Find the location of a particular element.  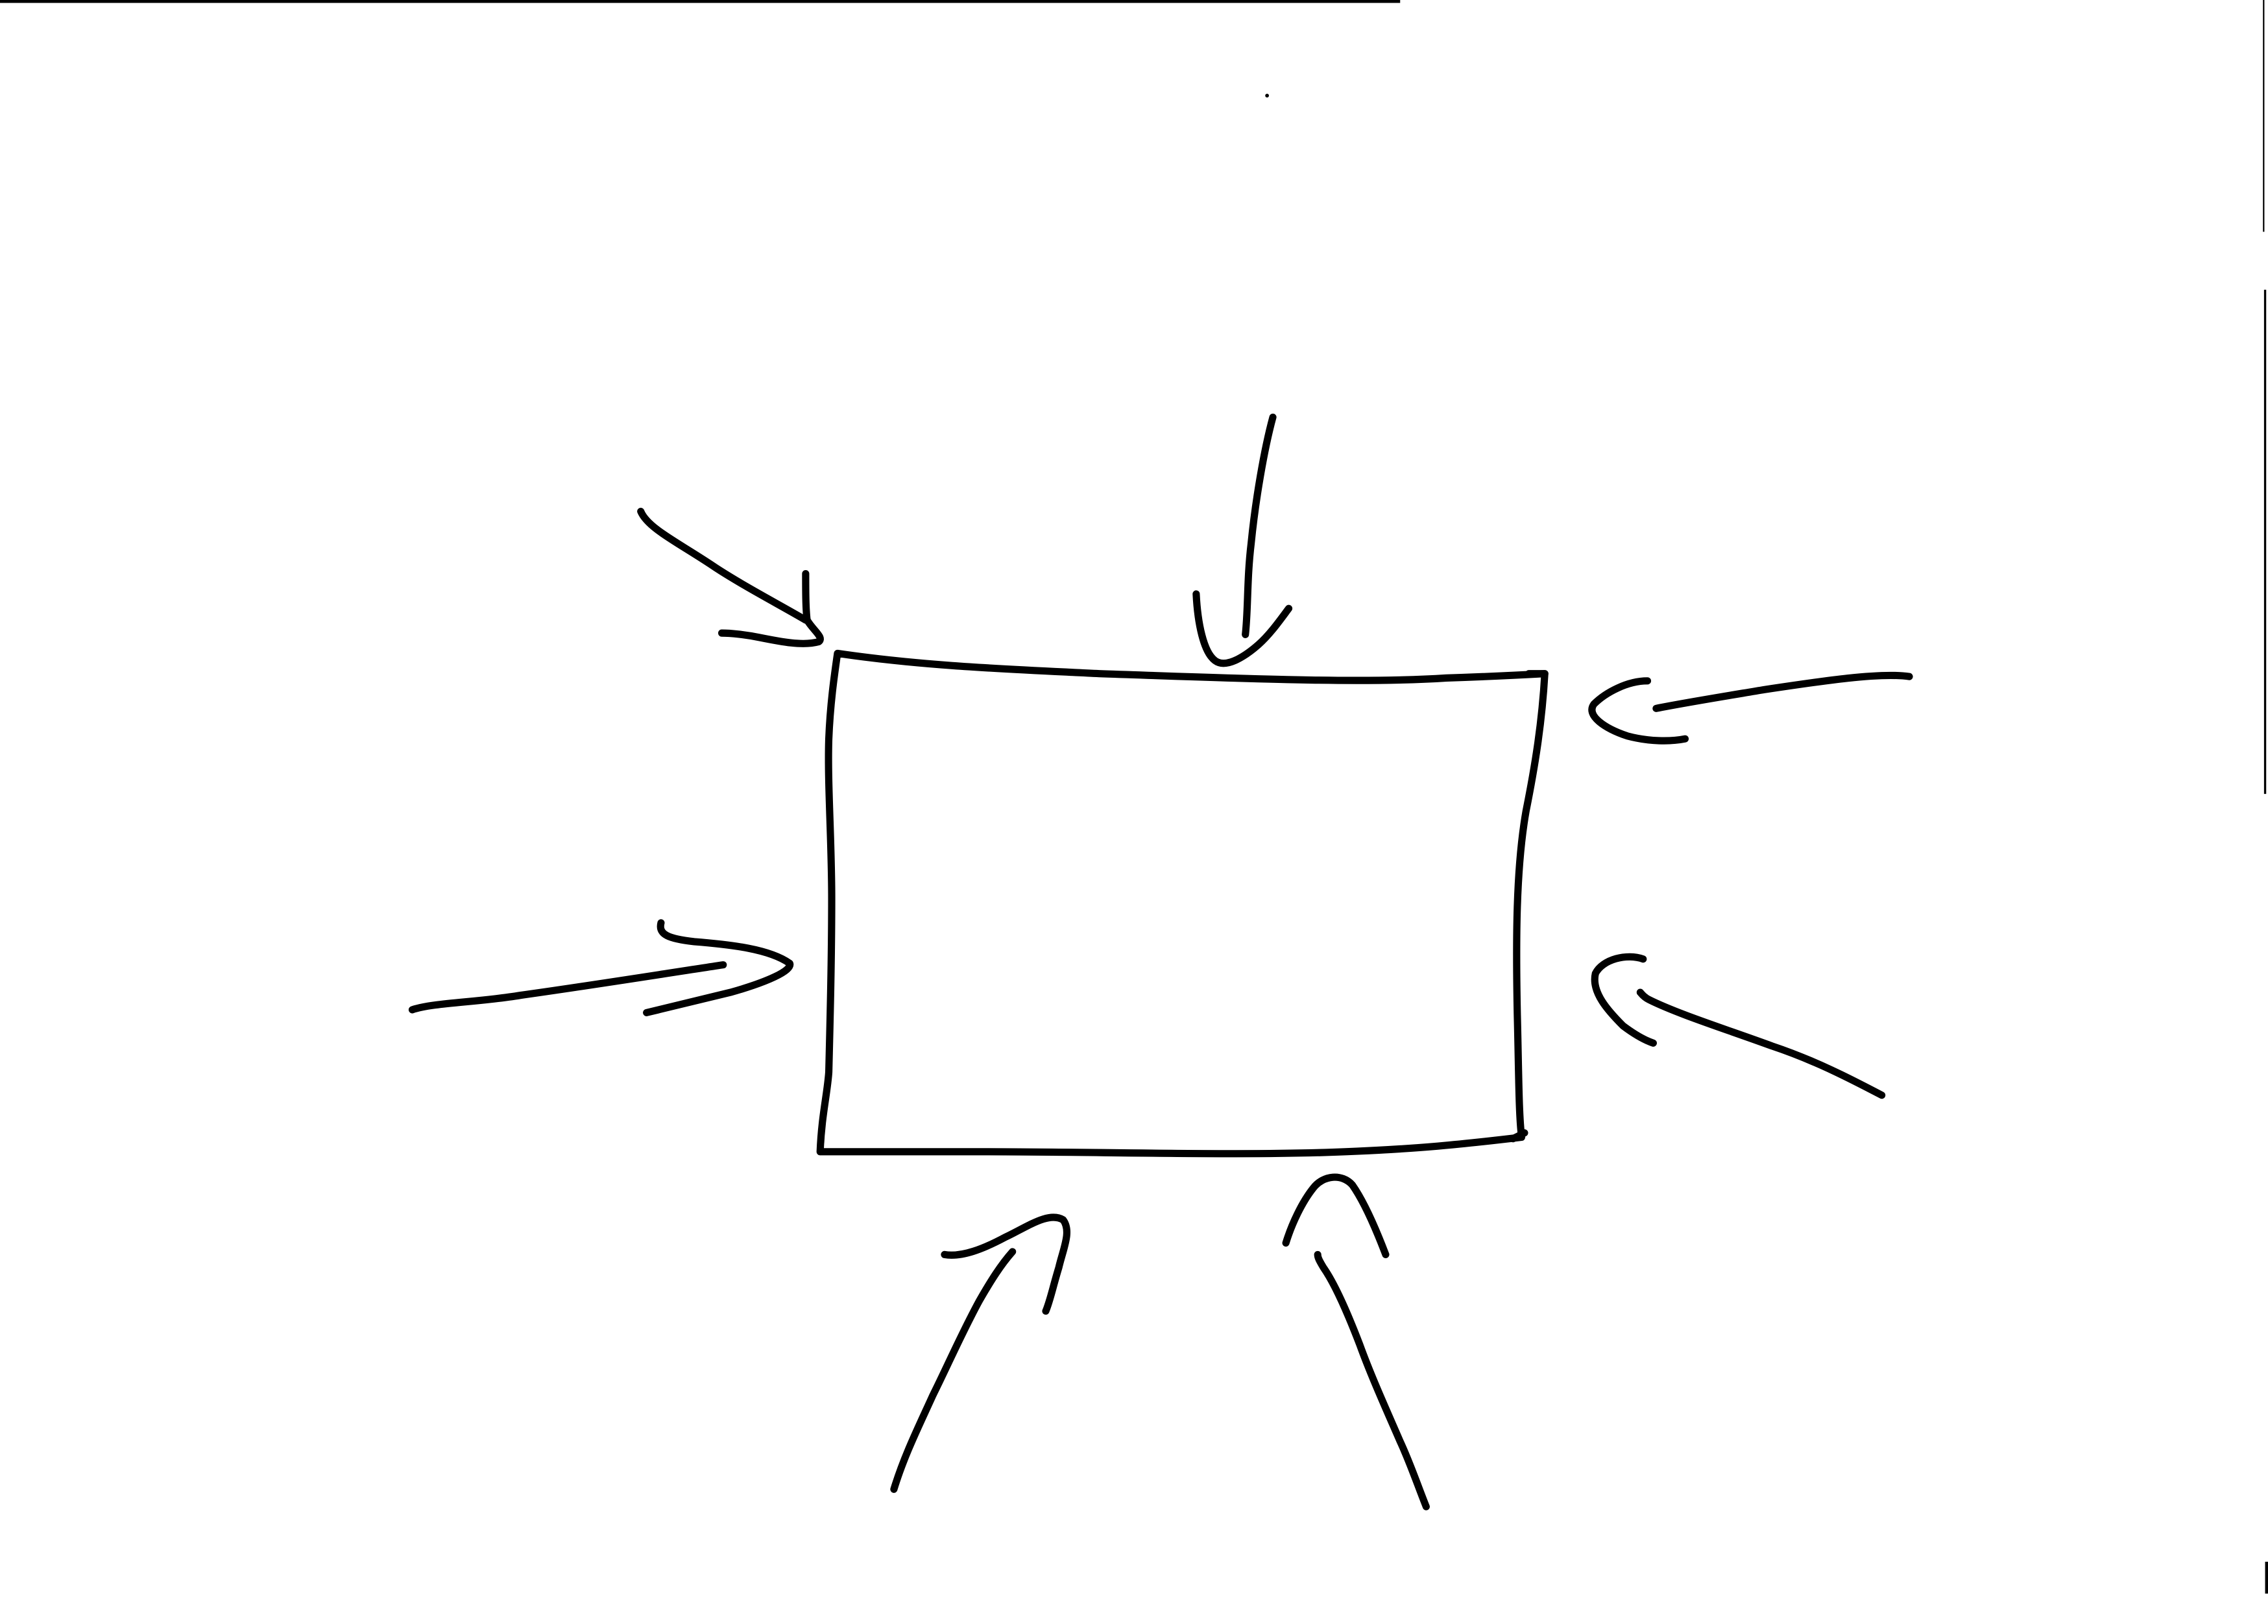

arrow-top-left-shaft is located at coordinates (723, 565).